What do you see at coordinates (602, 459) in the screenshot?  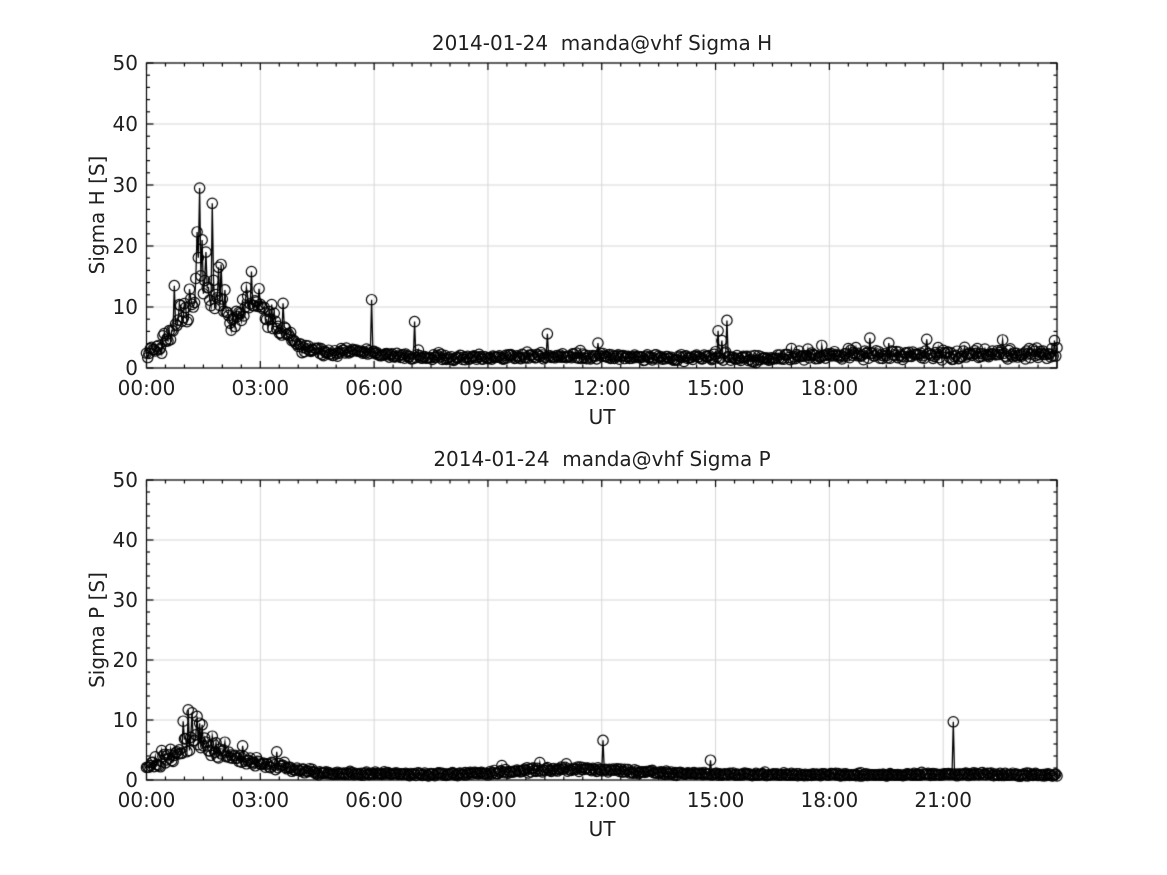 I see `chart-title-sigma-p: 2014-01-24 manda@vhf Sigma P` at bounding box center [602, 459].